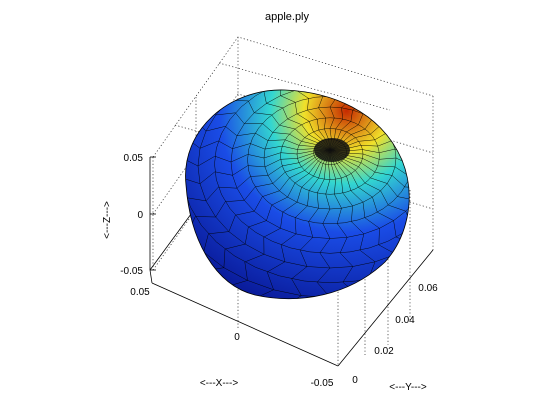 This screenshot has height=418, width=560. I want to click on x-axis-label: <---X--->, so click(219, 383).